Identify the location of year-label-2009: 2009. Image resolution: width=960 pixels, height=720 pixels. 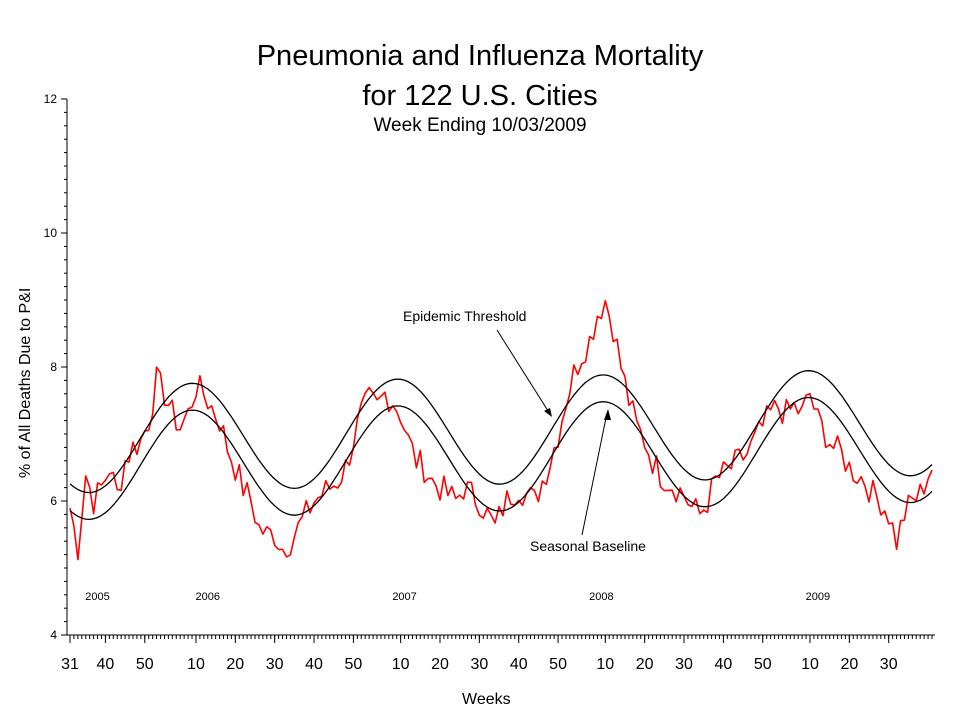
(818, 597).